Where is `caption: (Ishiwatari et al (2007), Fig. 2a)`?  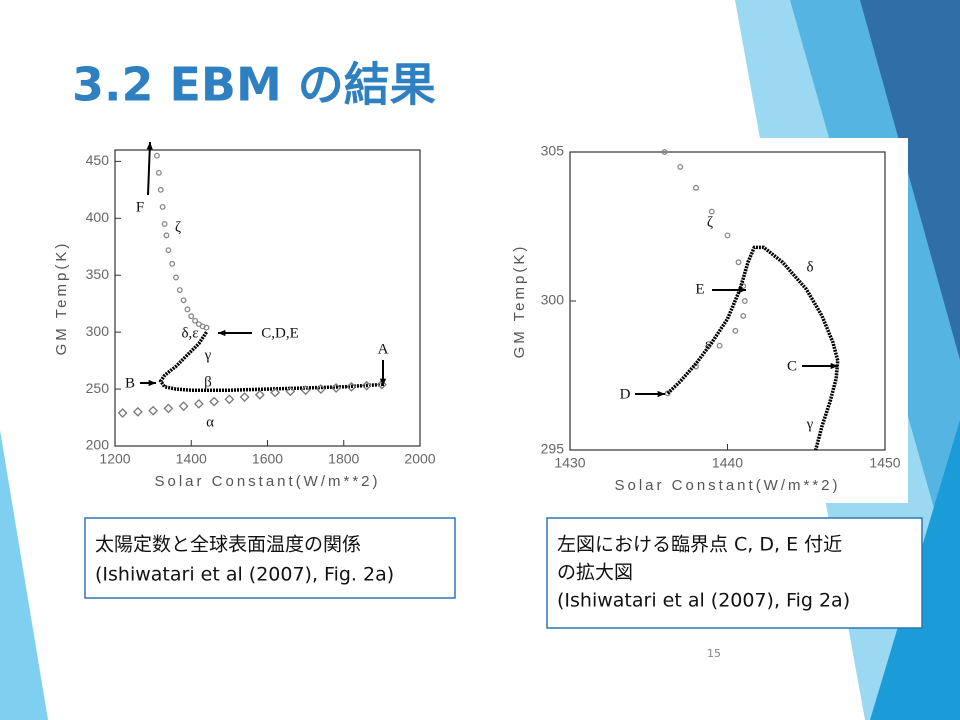 caption: (Ishiwatari et al (2007), Fig. 2a) is located at coordinates (244, 575).